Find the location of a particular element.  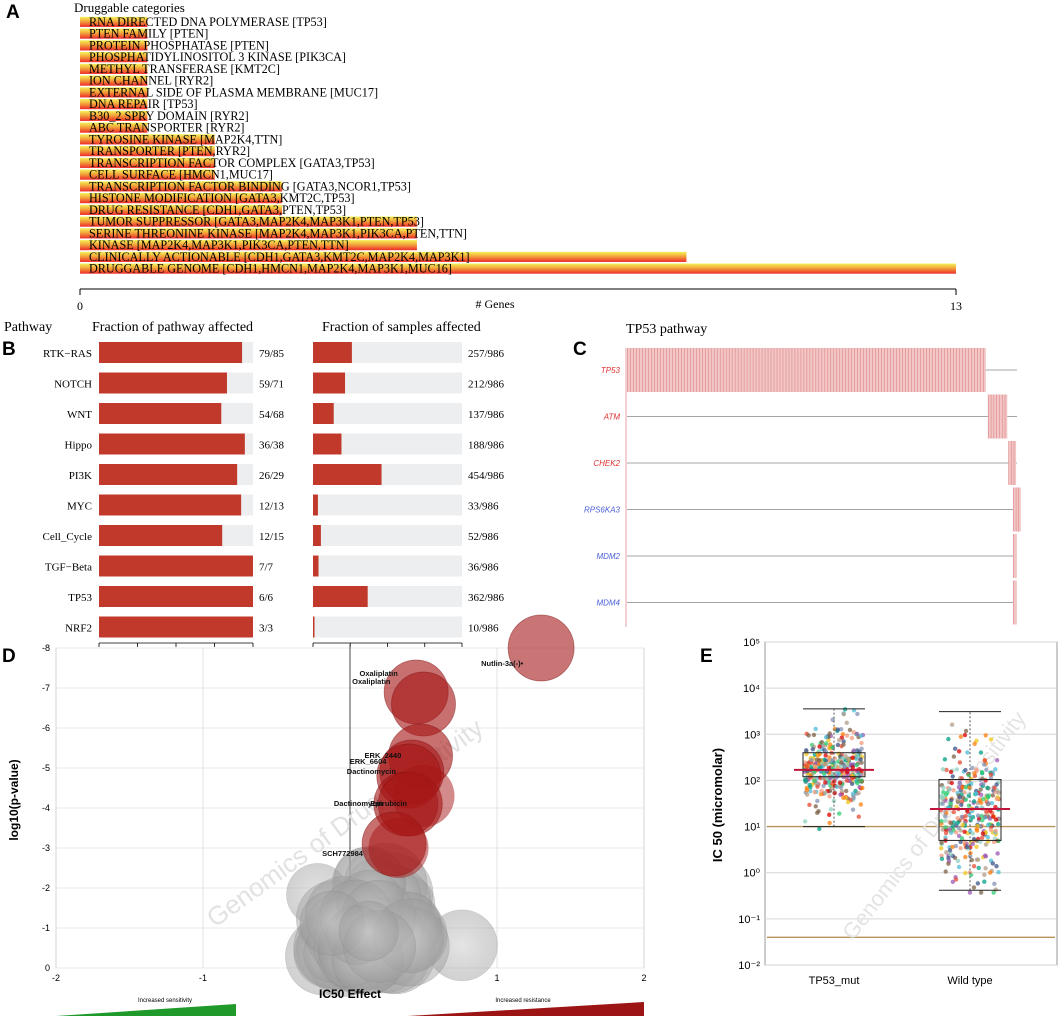

panel-b-title-left: Fraction of pathway affected is located at coordinates (172, 327).